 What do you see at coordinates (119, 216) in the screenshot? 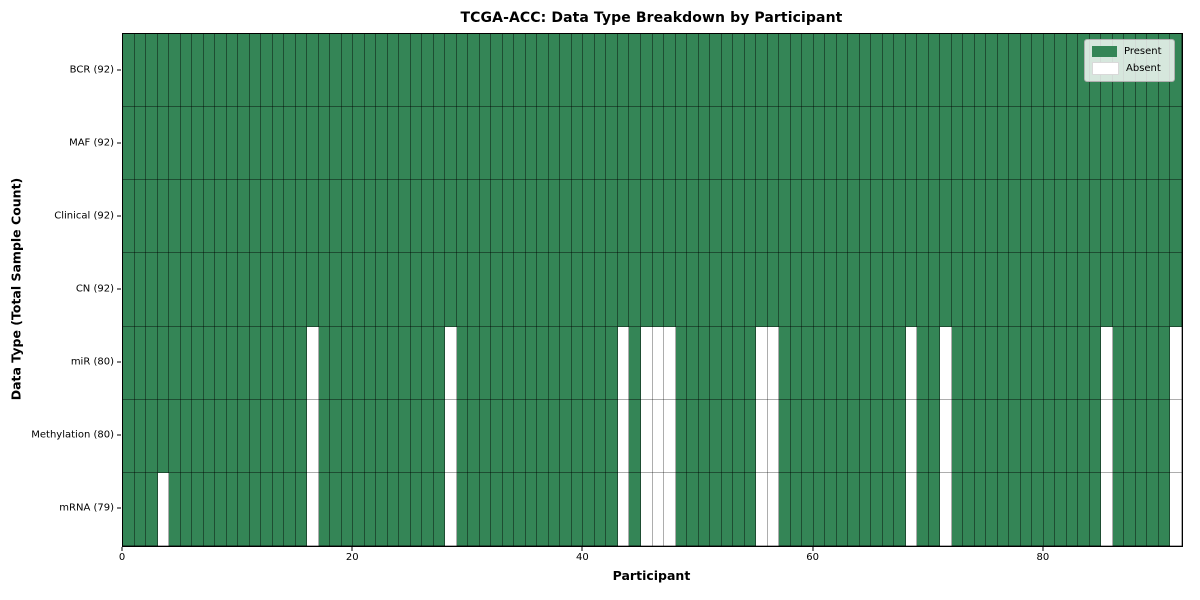
I see `y-tick-mark` at bounding box center [119, 216].